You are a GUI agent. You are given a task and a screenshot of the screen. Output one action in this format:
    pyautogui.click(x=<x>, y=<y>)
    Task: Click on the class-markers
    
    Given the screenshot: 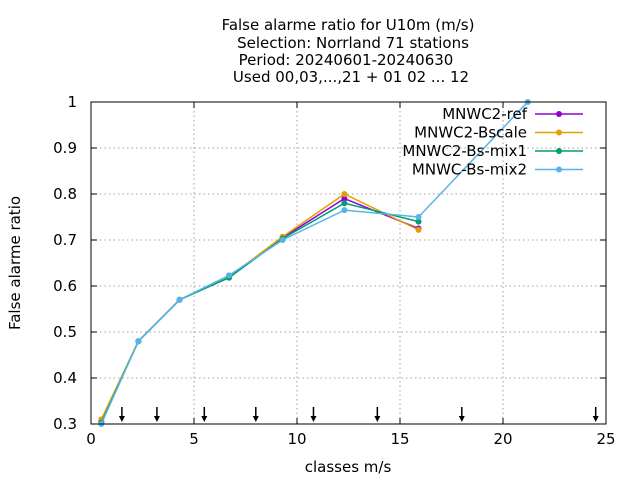 What is the action you would take?
    pyautogui.click(x=358, y=414)
    